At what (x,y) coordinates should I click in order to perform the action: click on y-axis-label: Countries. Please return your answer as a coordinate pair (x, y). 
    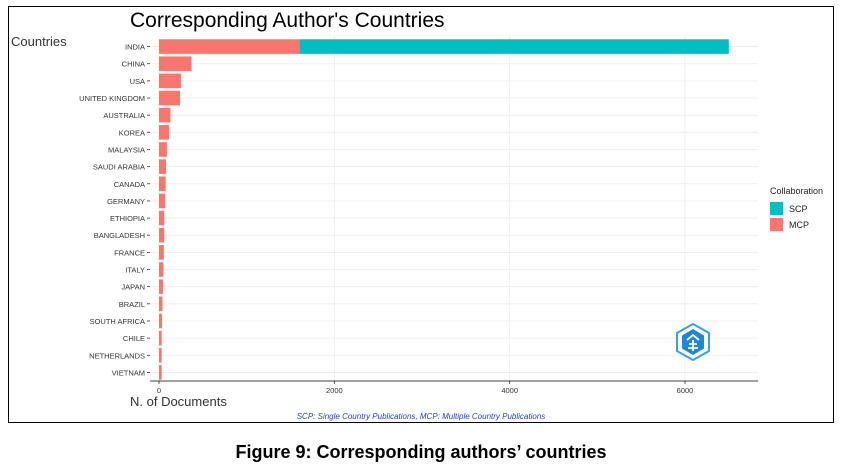
    Looking at the image, I should click on (39, 41).